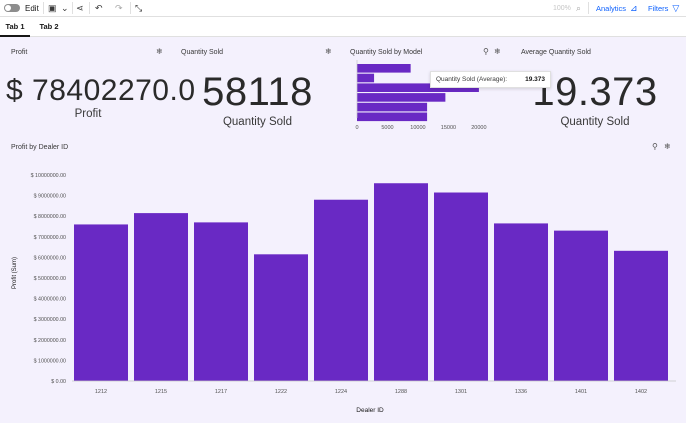 The image size is (686, 423). What do you see at coordinates (32, 8) in the screenshot?
I see `edit-label: Edit` at bounding box center [32, 8].